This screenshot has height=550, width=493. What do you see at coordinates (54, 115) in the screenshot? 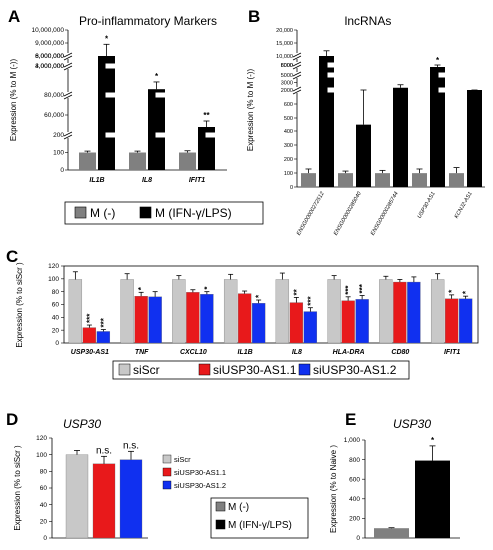
I see `y-tick-label: 60,000` at bounding box center [54, 115].